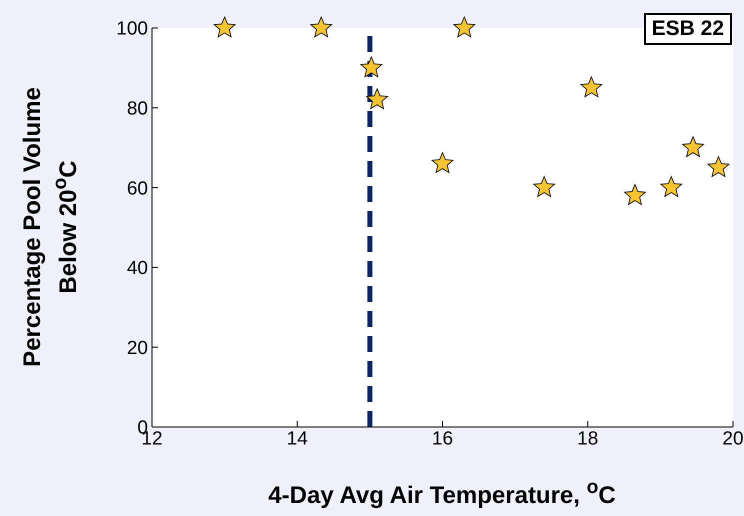  What do you see at coordinates (733, 439) in the screenshot?
I see `x-tick-label: 20` at bounding box center [733, 439].